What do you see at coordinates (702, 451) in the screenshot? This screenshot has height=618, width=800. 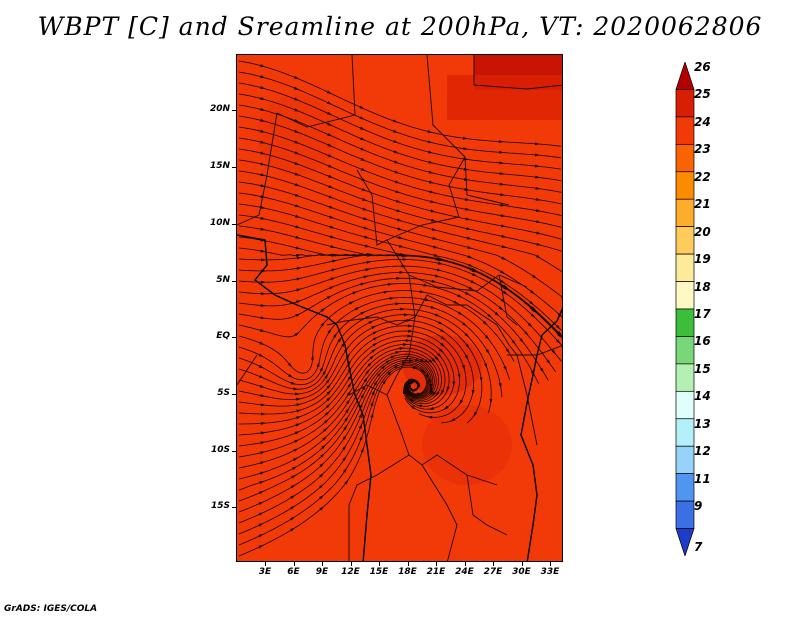 I see `colorbar-label: 12` at bounding box center [702, 451].